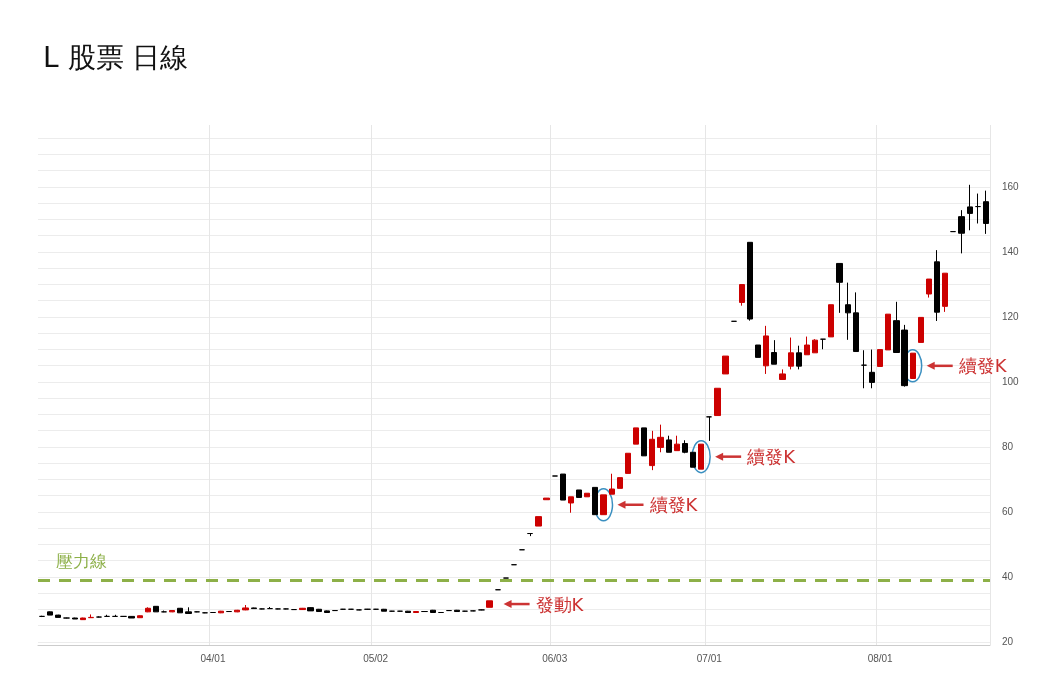  What do you see at coordinates (213, 658) in the screenshot?
I see `x-tick-label: 04/01` at bounding box center [213, 658].